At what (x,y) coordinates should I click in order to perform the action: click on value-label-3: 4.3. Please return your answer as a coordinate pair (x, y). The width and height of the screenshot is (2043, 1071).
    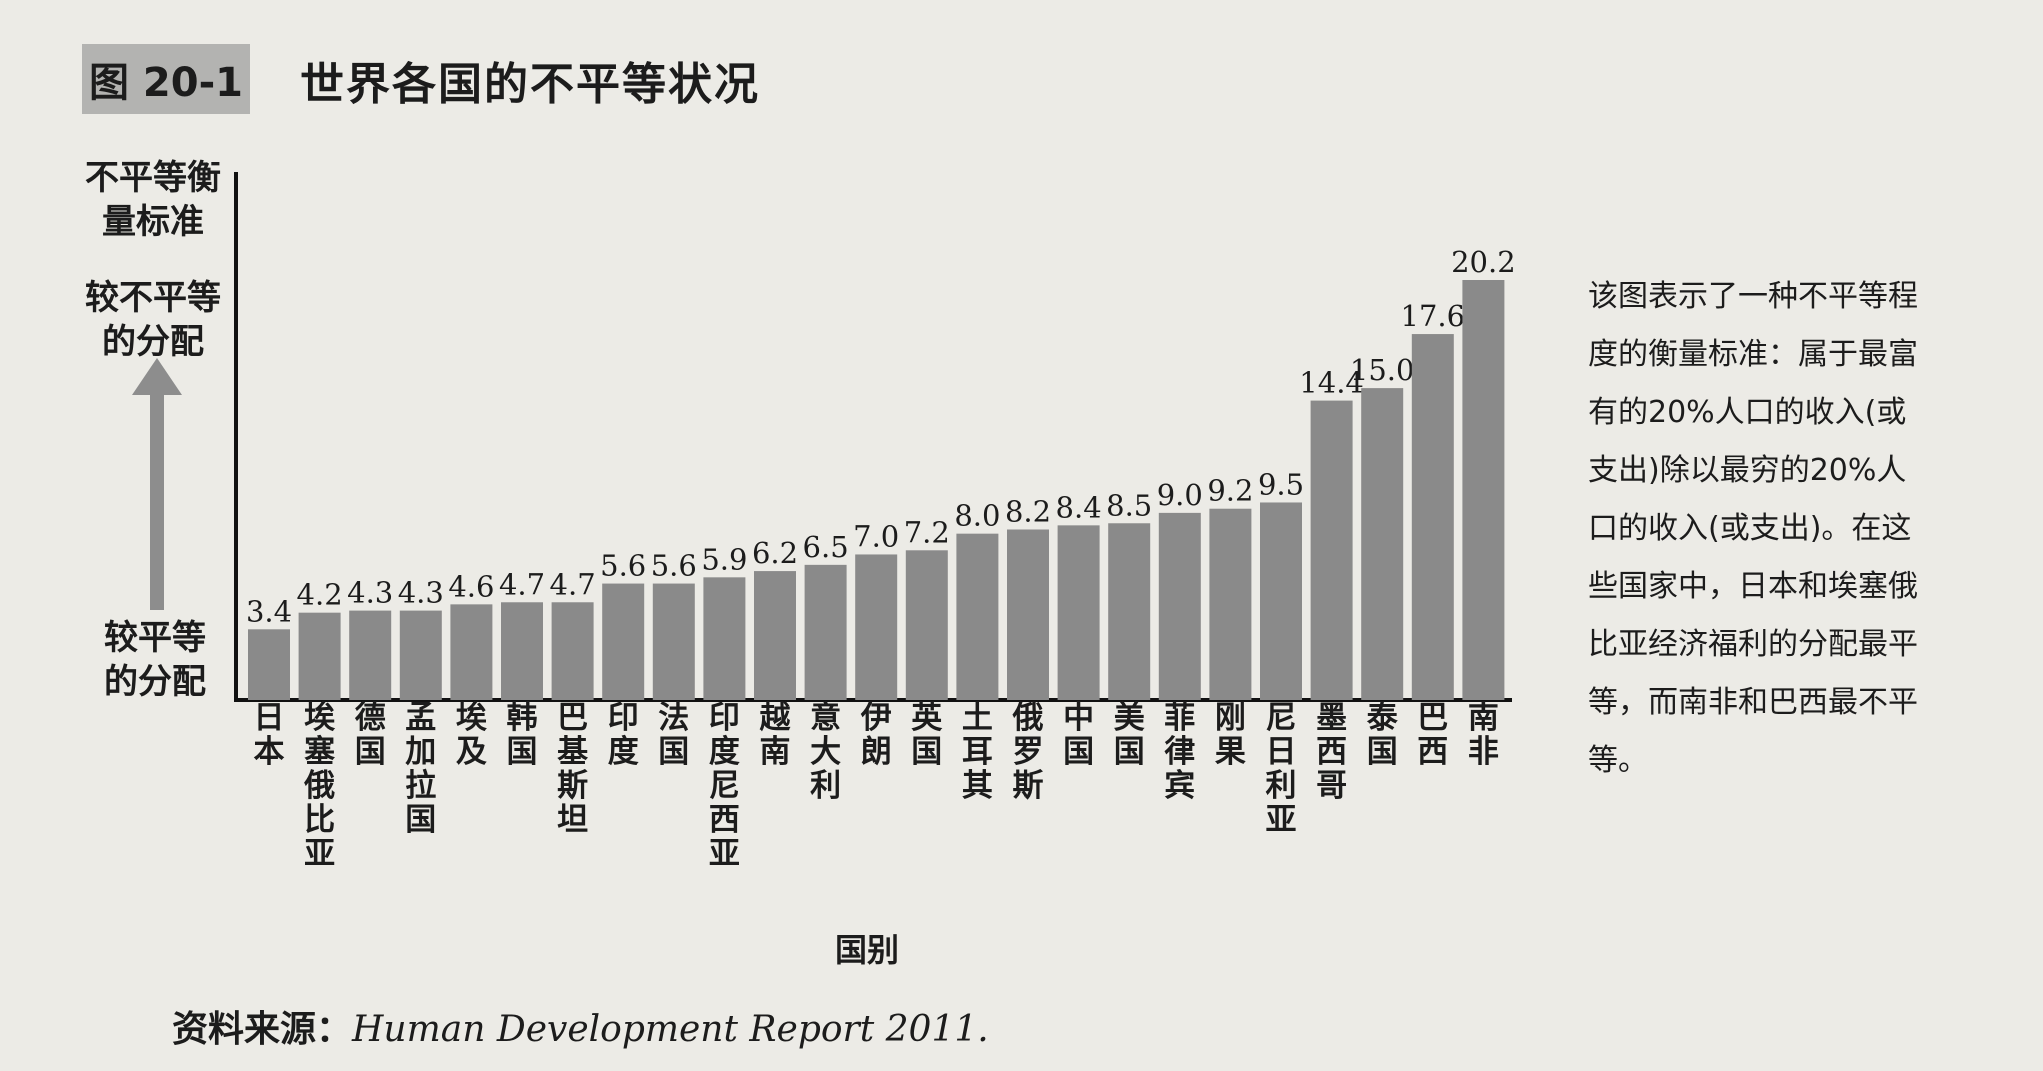
    Looking at the image, I should click on (370, 593).